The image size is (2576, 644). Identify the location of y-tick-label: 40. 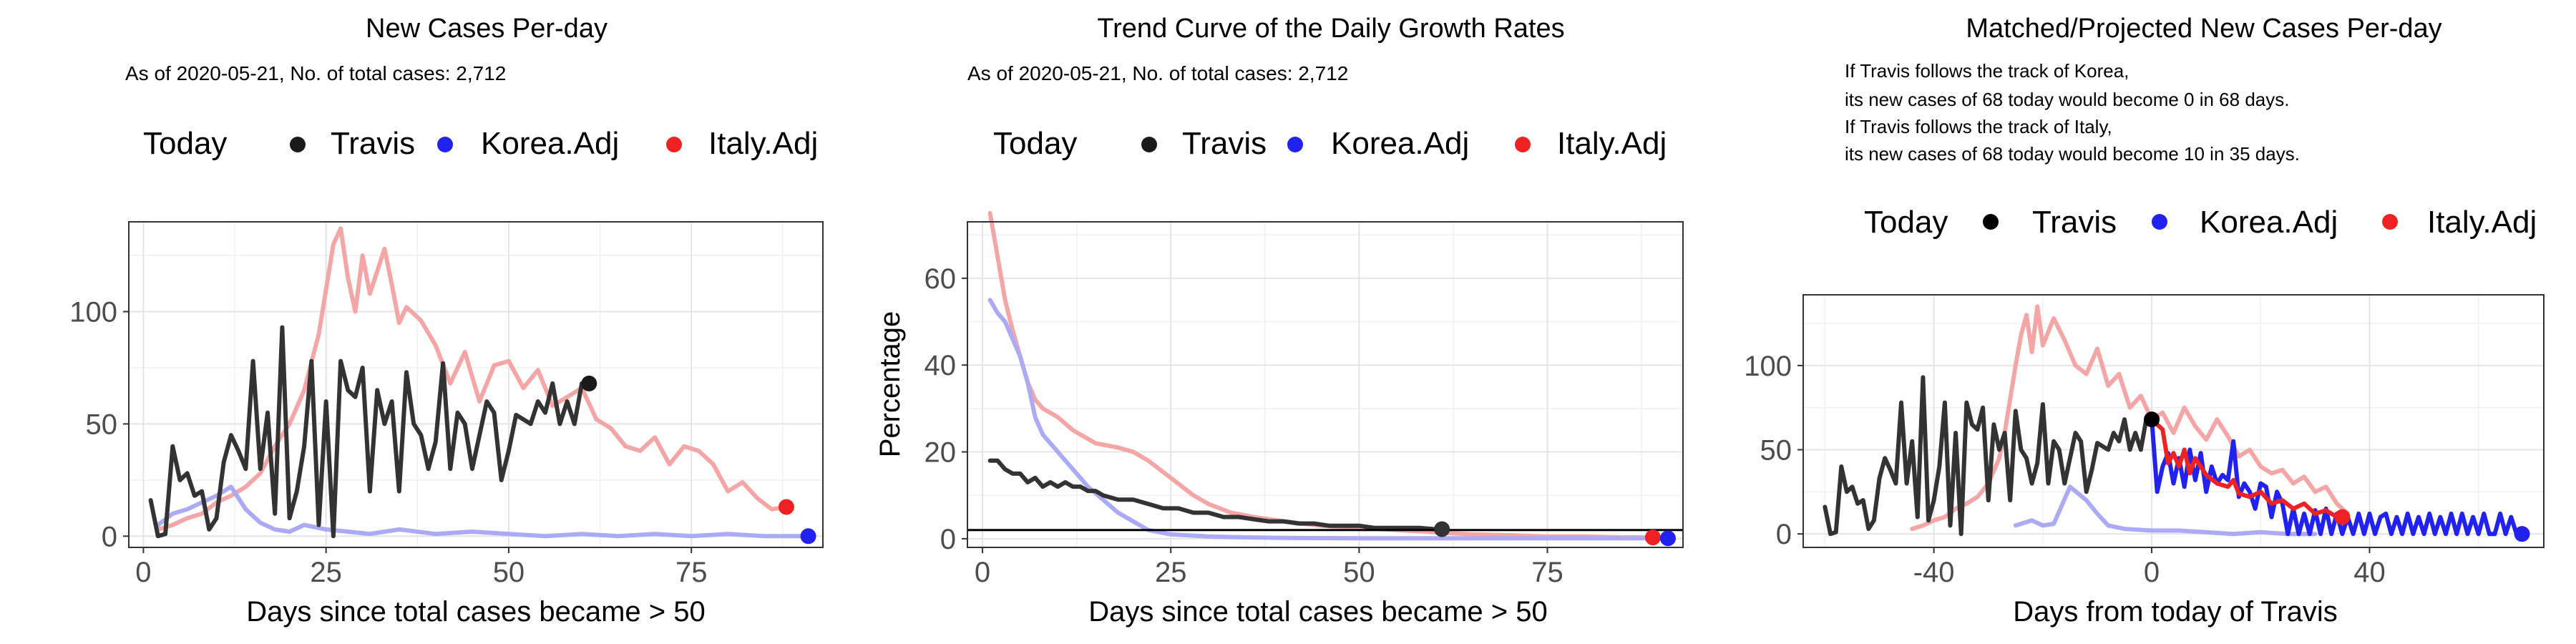
(940, 365).